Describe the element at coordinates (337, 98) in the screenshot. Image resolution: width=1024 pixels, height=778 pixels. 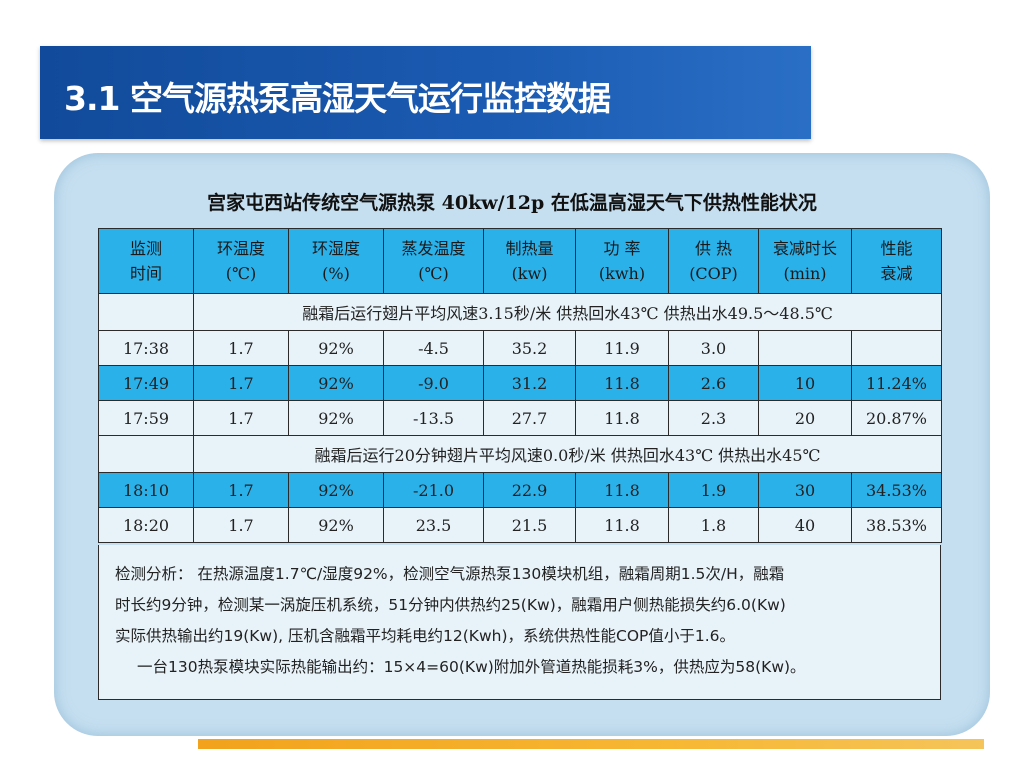
I see `slide-title: 3.1 空气源热泵高湿天气运行监控数据` at that location.